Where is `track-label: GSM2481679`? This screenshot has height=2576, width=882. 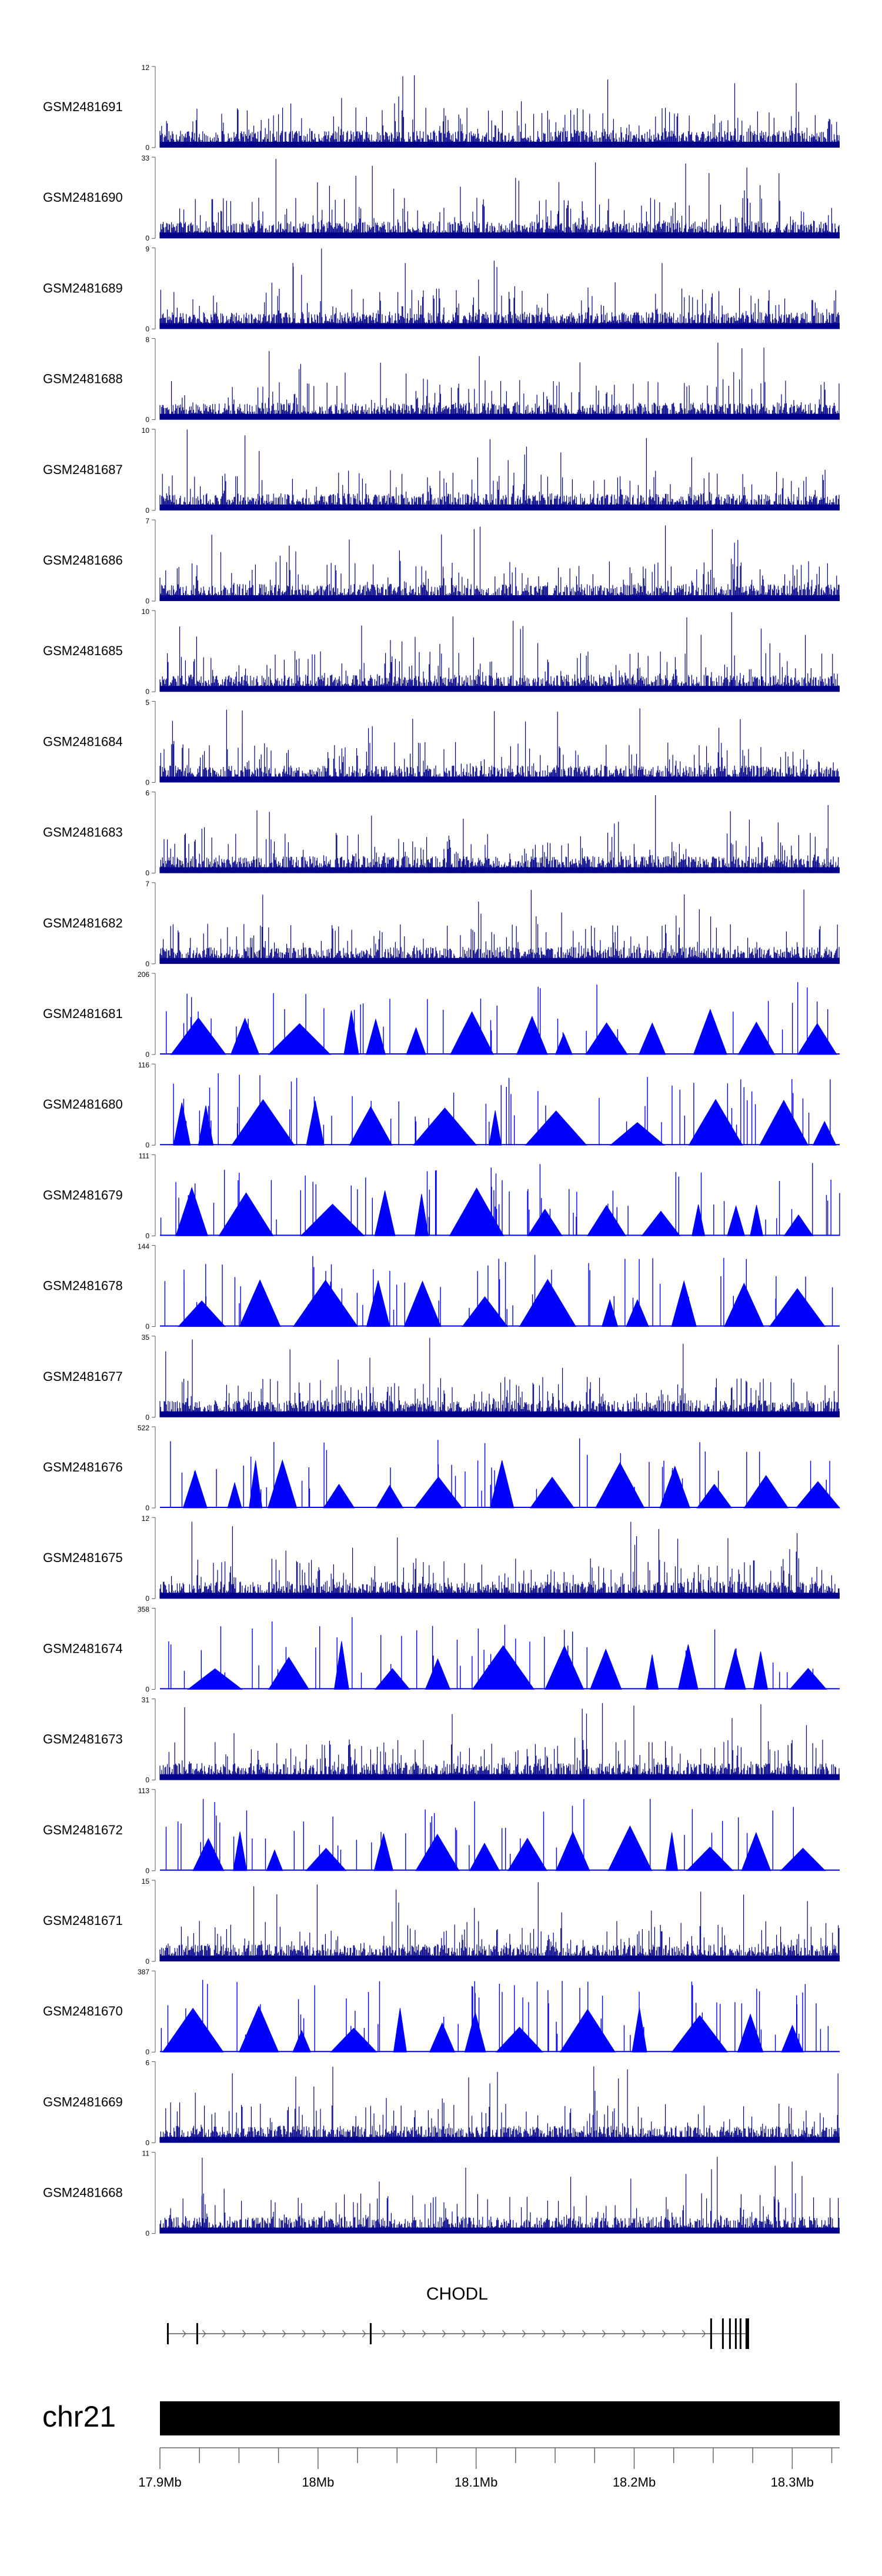
track-label: GSM2481679 is located at coordinates (83, 1194).